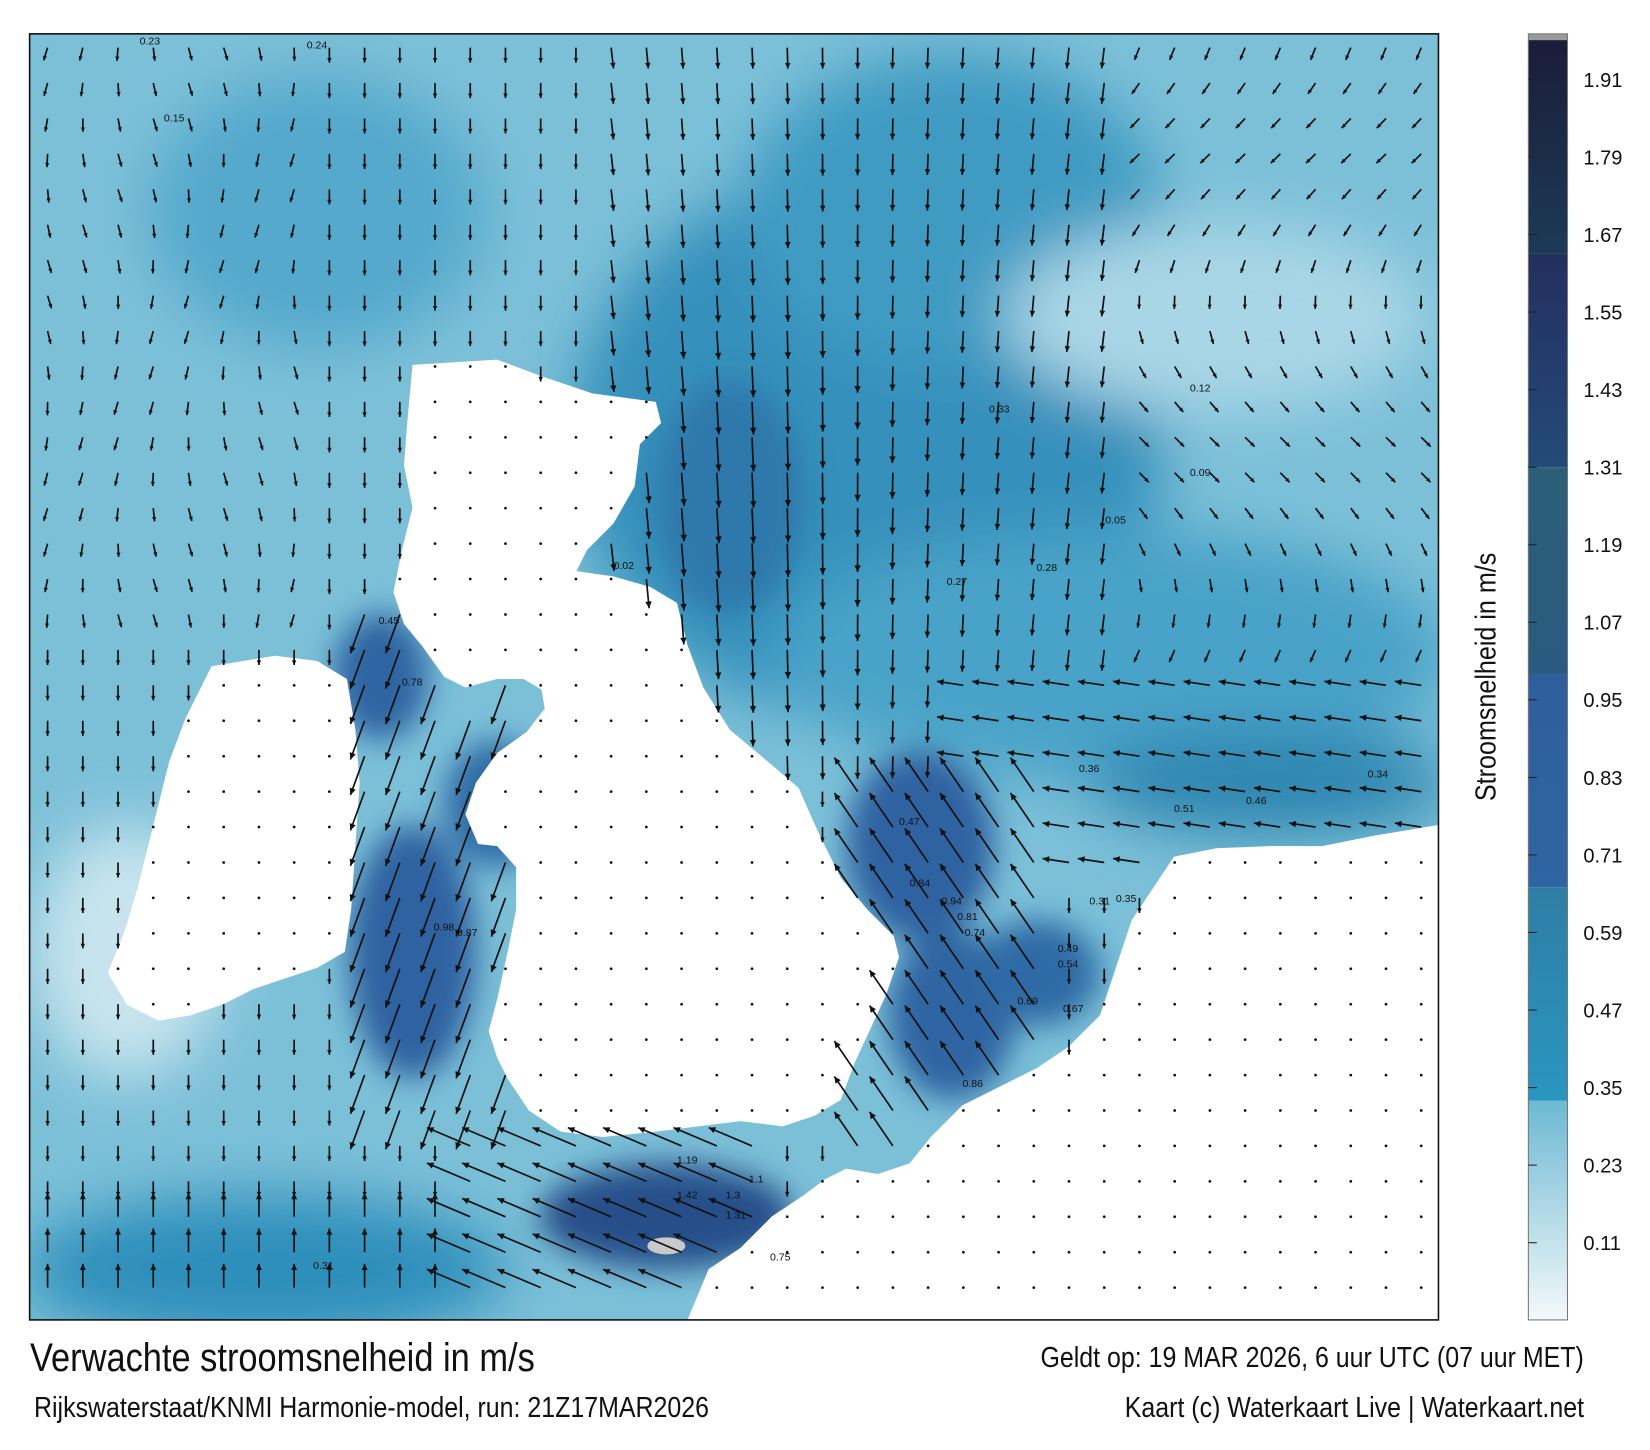  Describe the element at coordinates (687, 1195) in the screenshot. I see `current-value-label: 1.42` at that location.